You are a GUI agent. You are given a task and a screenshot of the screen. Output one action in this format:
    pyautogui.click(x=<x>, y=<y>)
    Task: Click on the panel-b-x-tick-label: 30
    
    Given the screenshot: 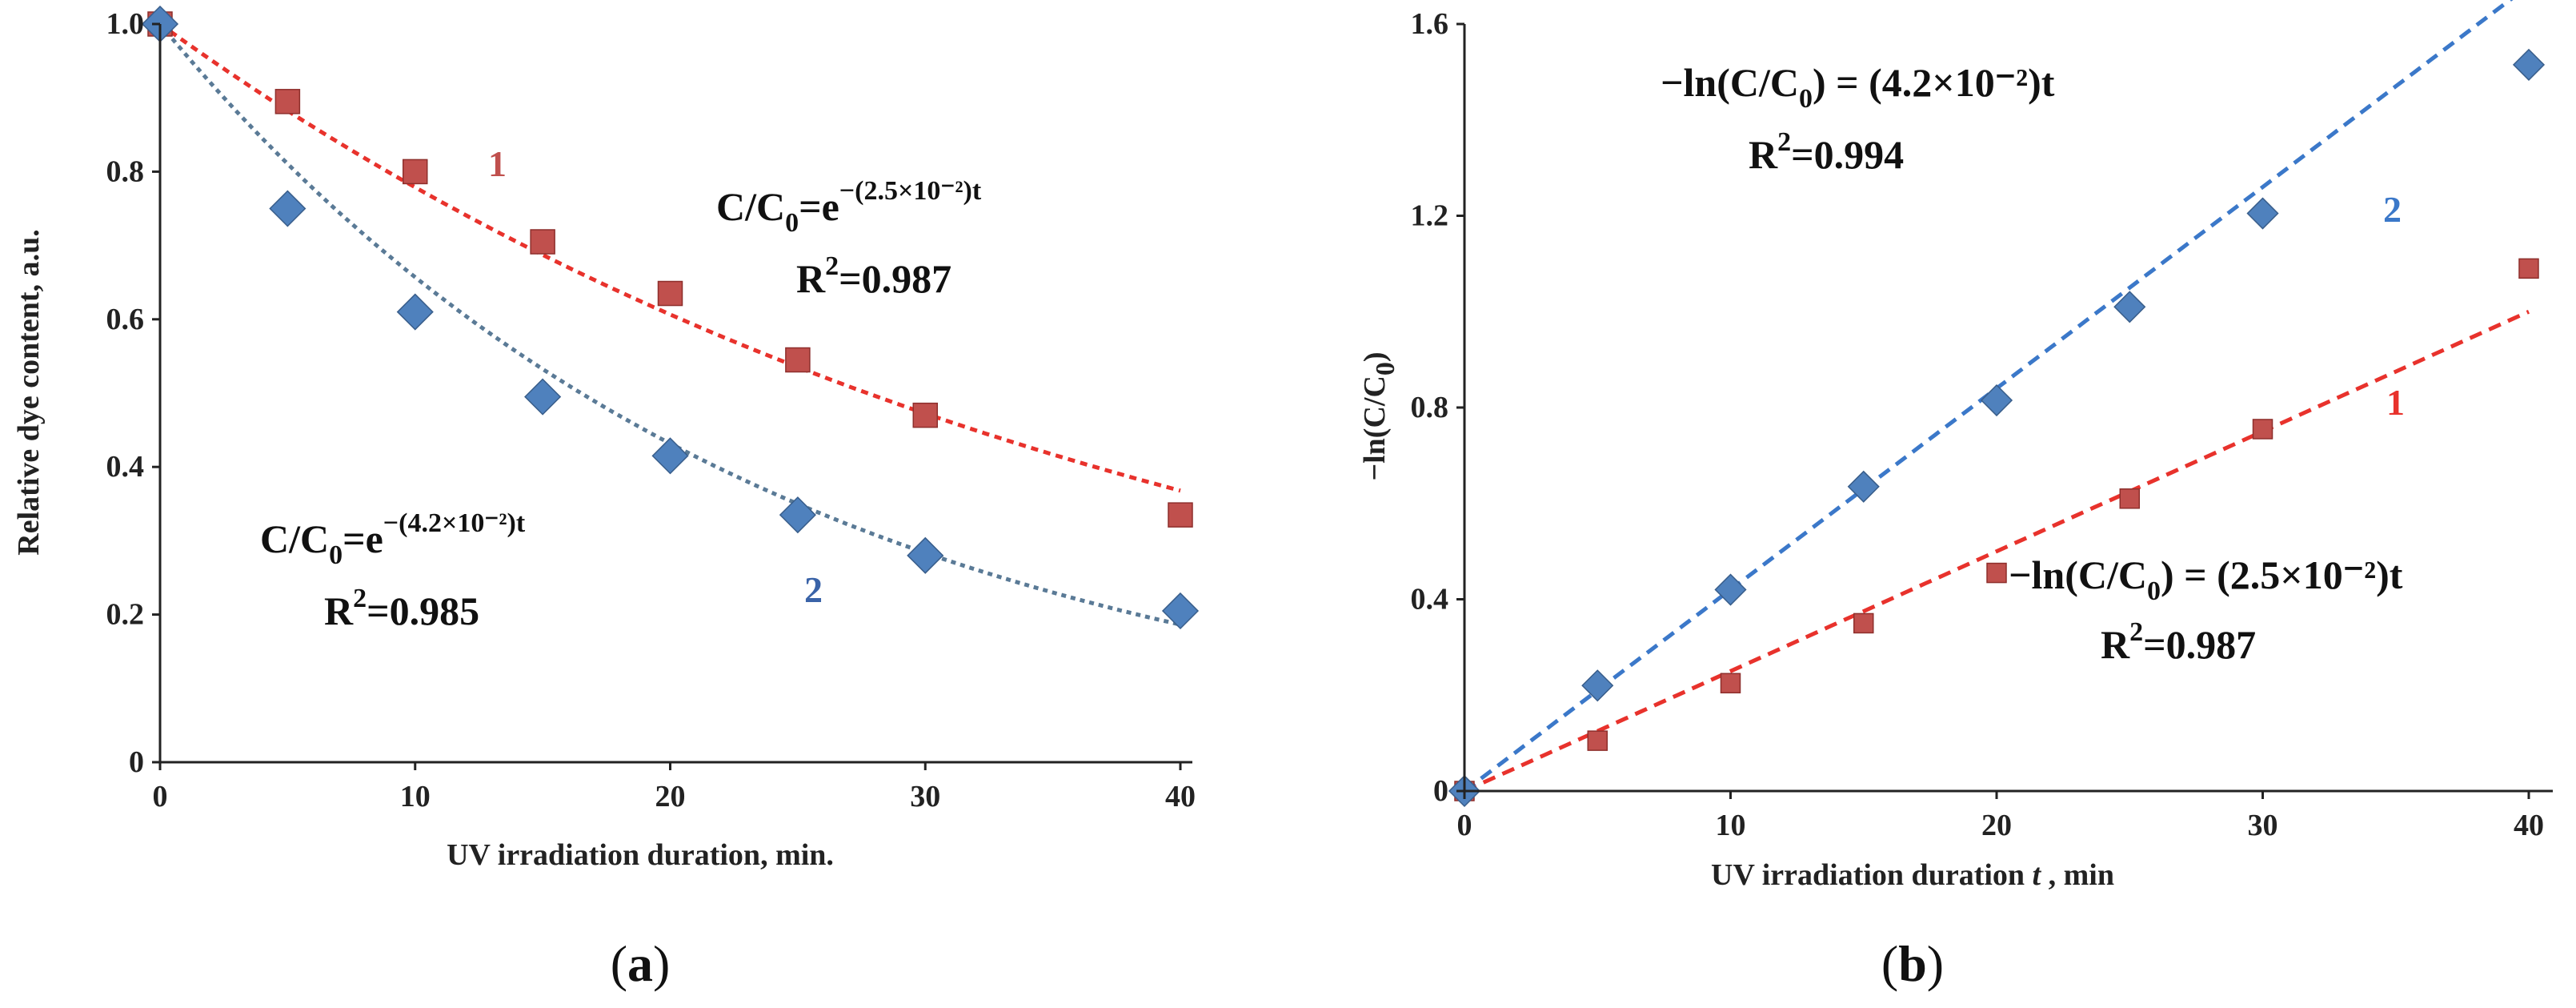 What is the action you would take?
    pyautogui.click(x=2263, y=826)
    